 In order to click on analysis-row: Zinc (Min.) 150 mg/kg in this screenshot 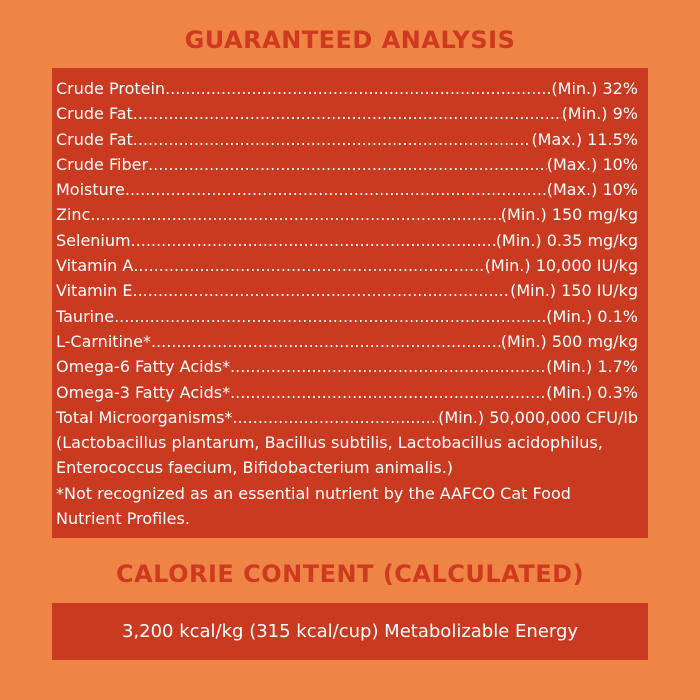, I will do `click(347, 214)`.